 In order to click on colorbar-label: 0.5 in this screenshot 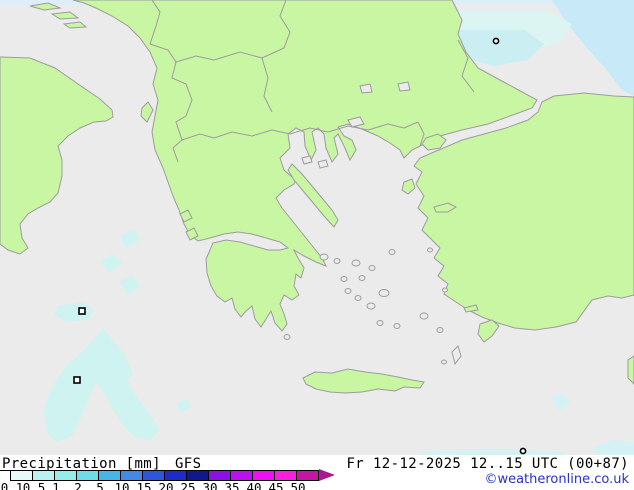, I will do `click(34, 485)`.